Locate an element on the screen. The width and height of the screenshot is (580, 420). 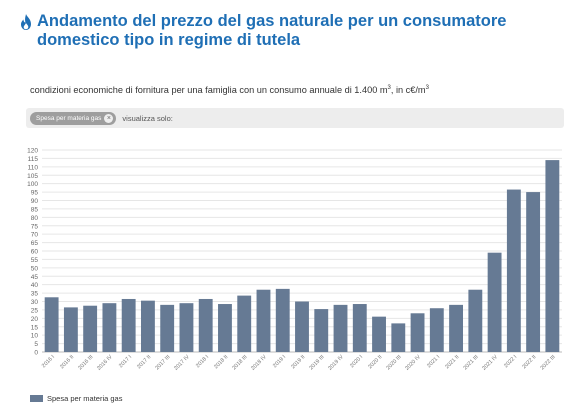
legend-swatch is located at coordinates (36, 398).